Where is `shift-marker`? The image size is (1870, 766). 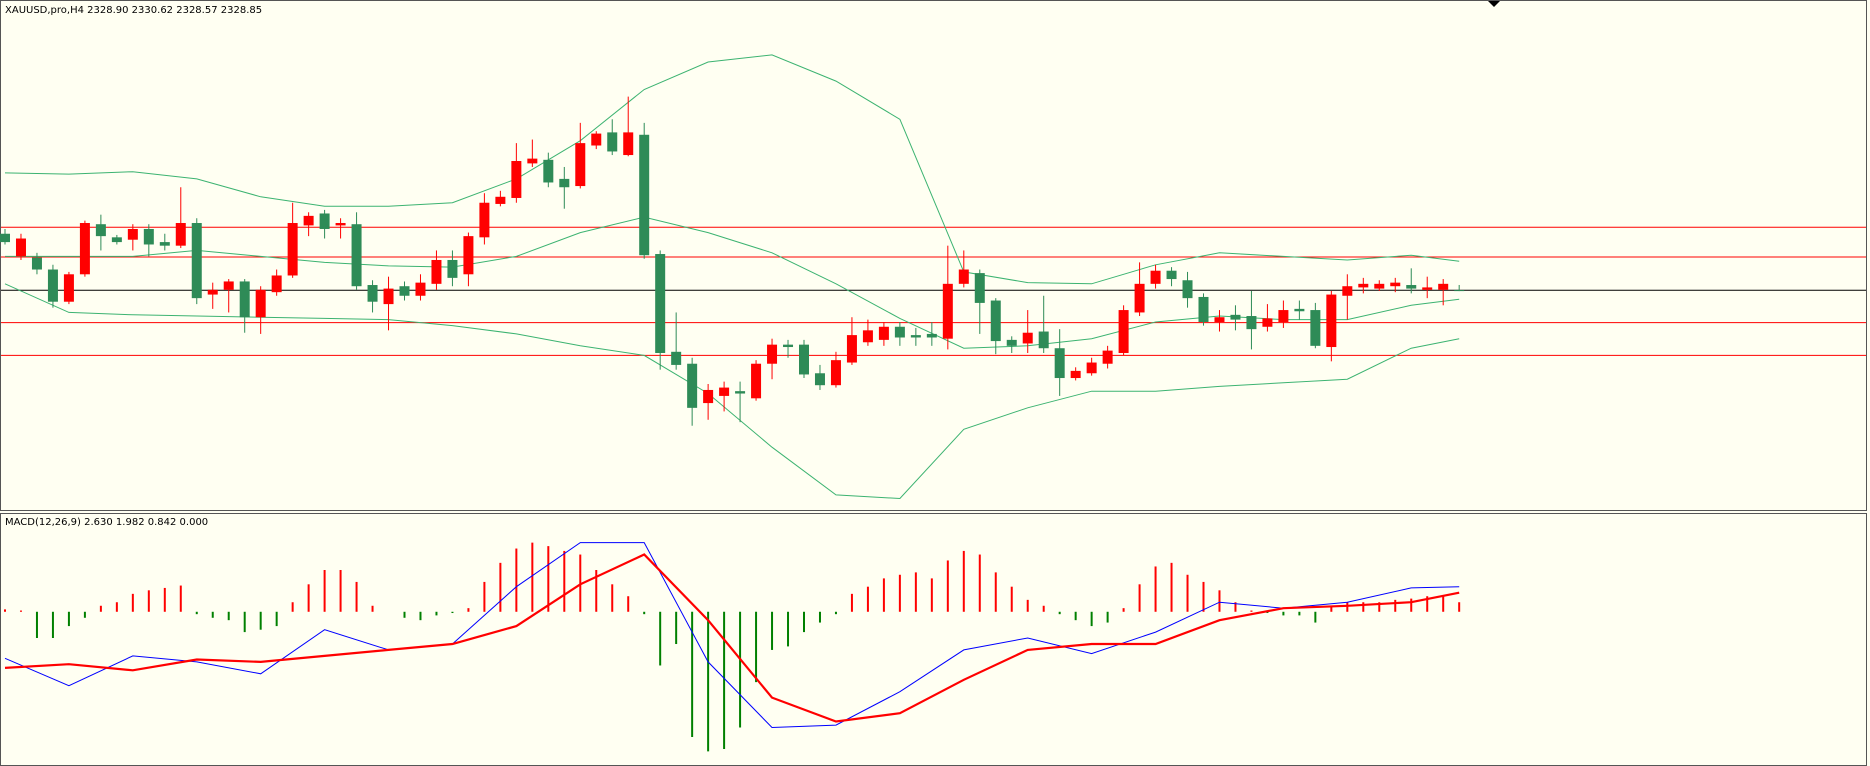 shift-marker is located at coordinates (1494, 4).